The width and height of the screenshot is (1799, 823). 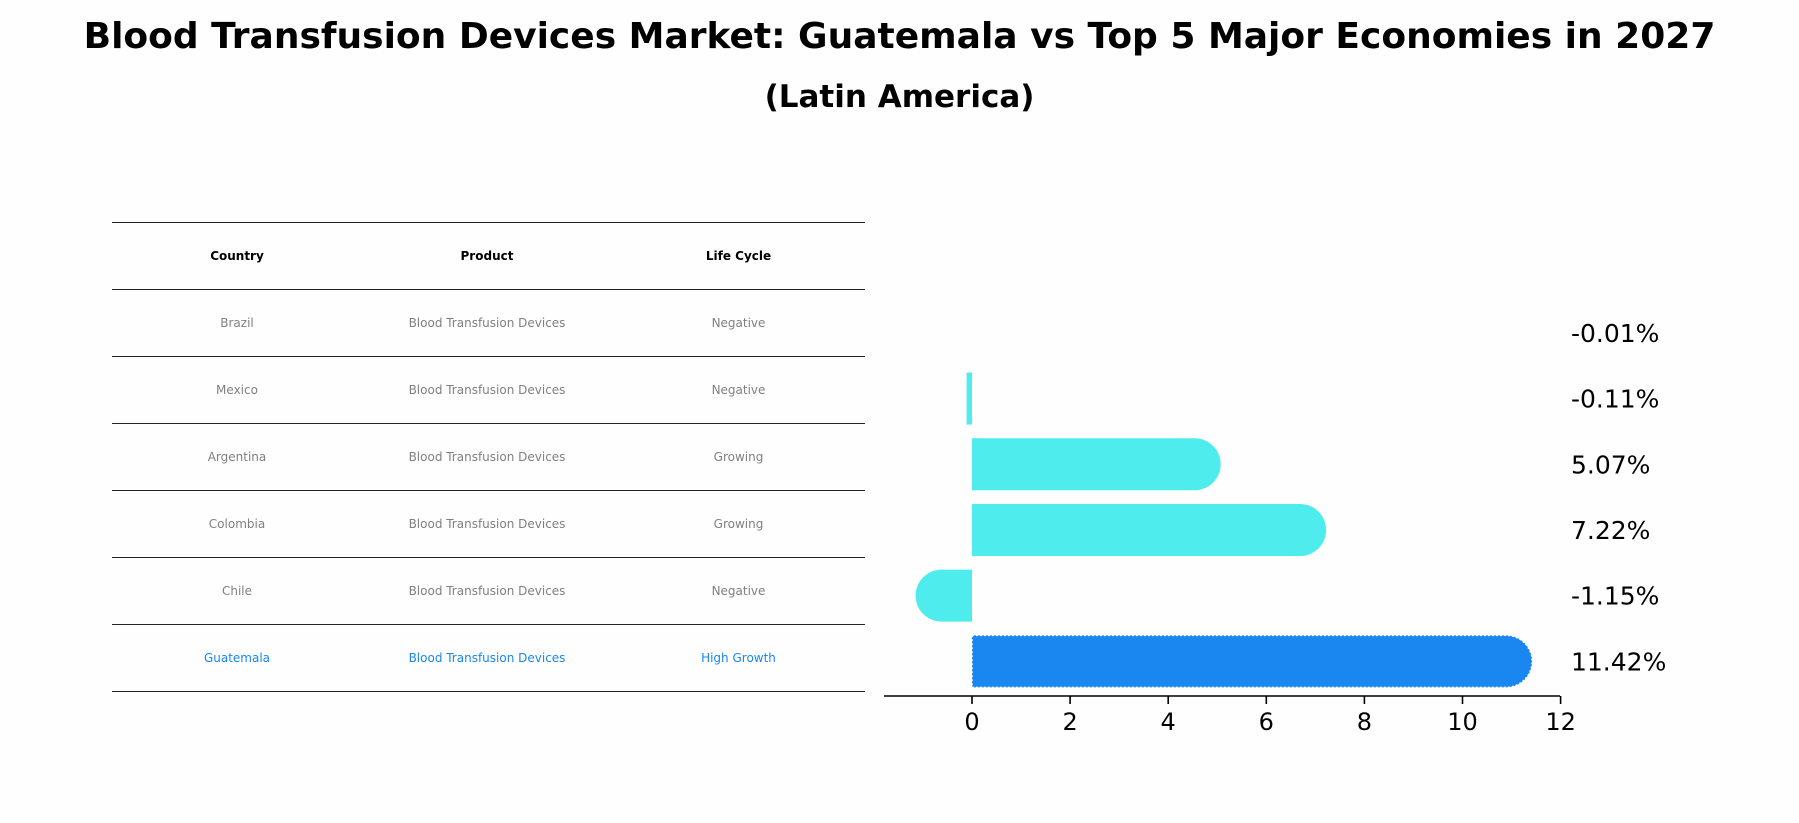 What do you see at coordinates (1615, 596) in the screenshot?
I see `value-label: -1.15%` at bounding box center [1615, 596].